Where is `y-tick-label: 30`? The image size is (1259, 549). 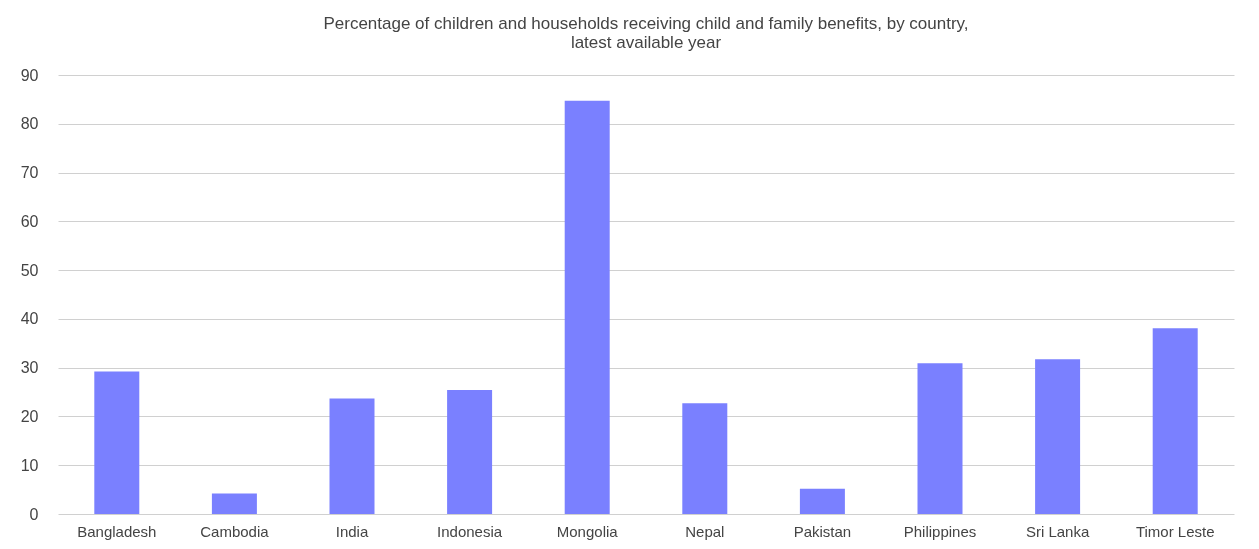 y-tick-label: 30 is located at coordinates (29, 368).